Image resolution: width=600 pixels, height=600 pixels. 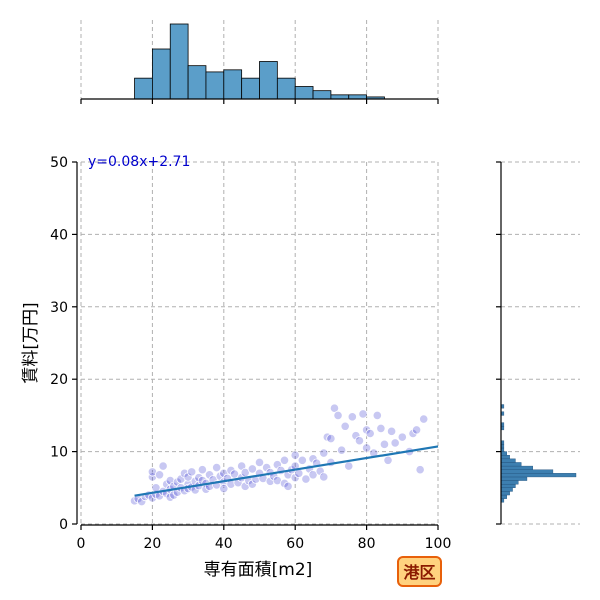 What do you see at coordinates (538, 343) in the screenshot?
I see `right-histogram` at bounding box center [538, 343].